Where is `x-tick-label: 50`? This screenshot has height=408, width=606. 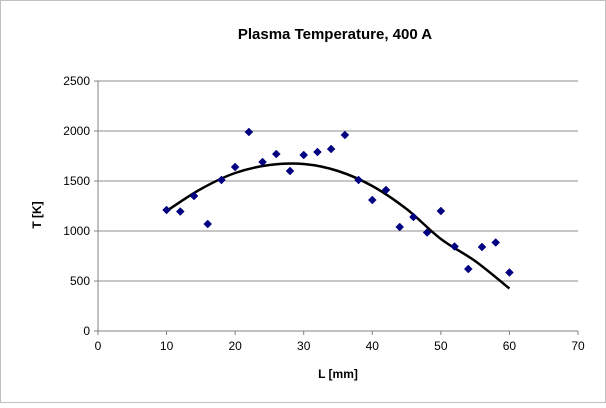 x-tick-label: 50 is located at coordinates (441, 346).